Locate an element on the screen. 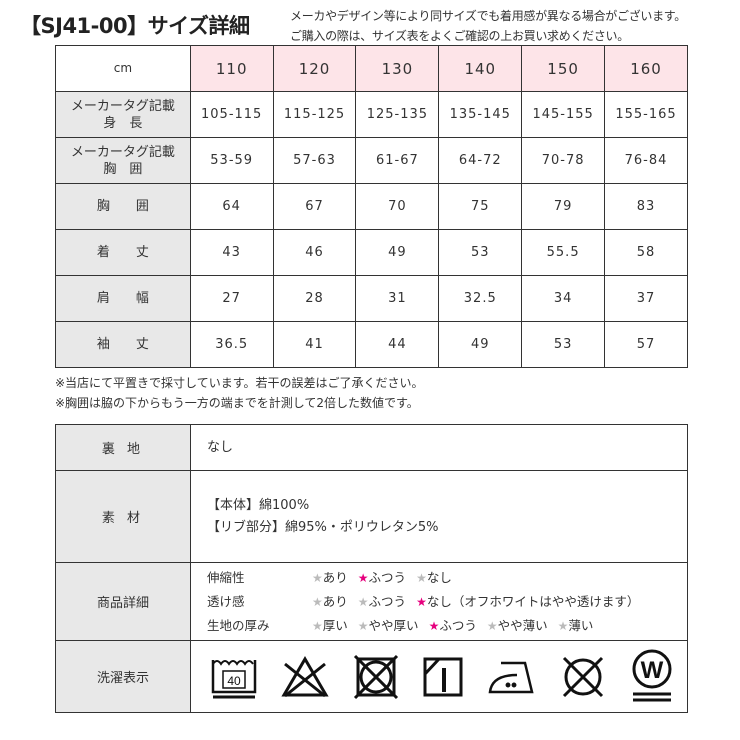  row-label: 袖 丈 is located at coordinates (123, 344).